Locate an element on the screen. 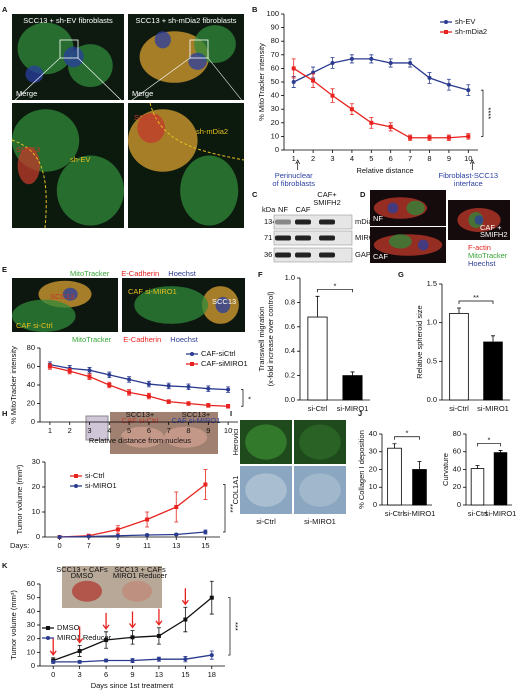 Image resolution: width=520 pixels, height=698 pixels. y-axis-label: Relative spheroid size is located at coordinates (419, 341).